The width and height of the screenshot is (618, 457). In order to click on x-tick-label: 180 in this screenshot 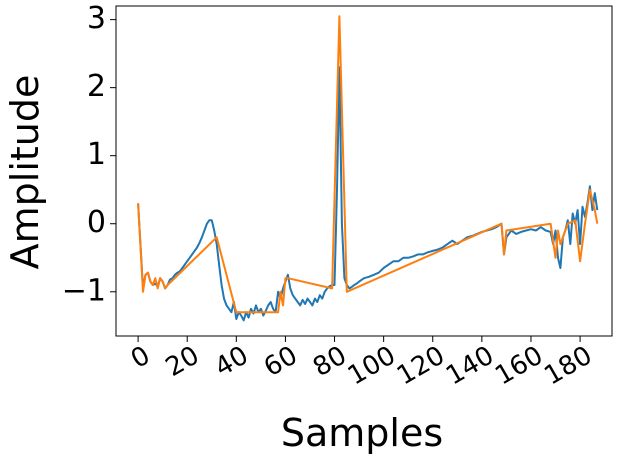, I will do `click(568, 366)`.